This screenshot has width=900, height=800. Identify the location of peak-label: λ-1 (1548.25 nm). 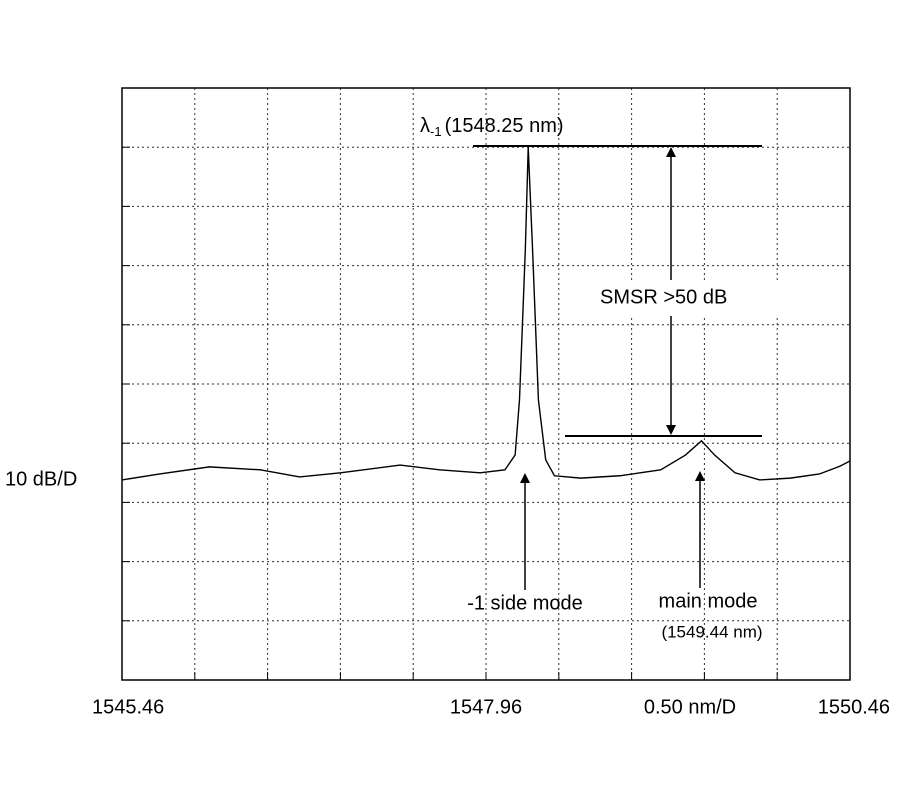
(492, 127).